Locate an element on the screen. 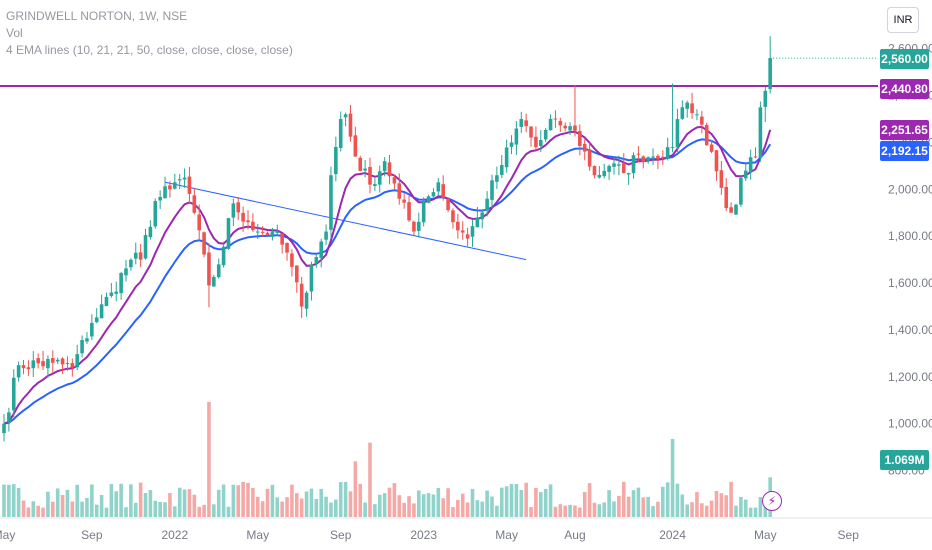 The width and height of the screenshot is (932, 550). legend-symbol: GRINDWELL NORTON, 1W, NSE is located at coordinates (97, 16).